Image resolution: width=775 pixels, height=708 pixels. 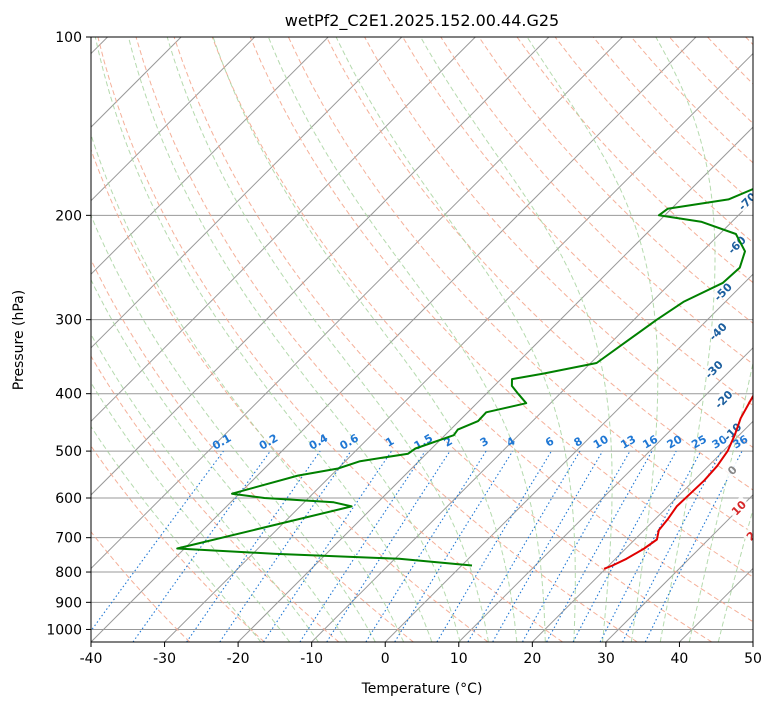 I want to click on temperature-trace, so click(x=678, y=482).